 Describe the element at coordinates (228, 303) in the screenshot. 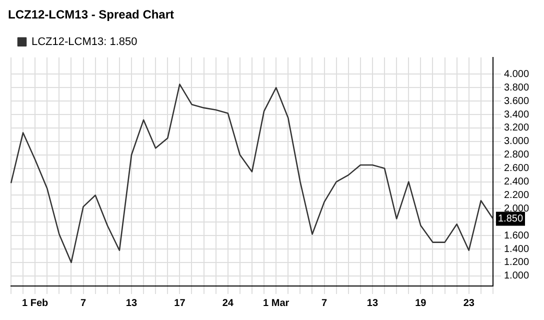

I see `x-tick-label: 24` at that location.